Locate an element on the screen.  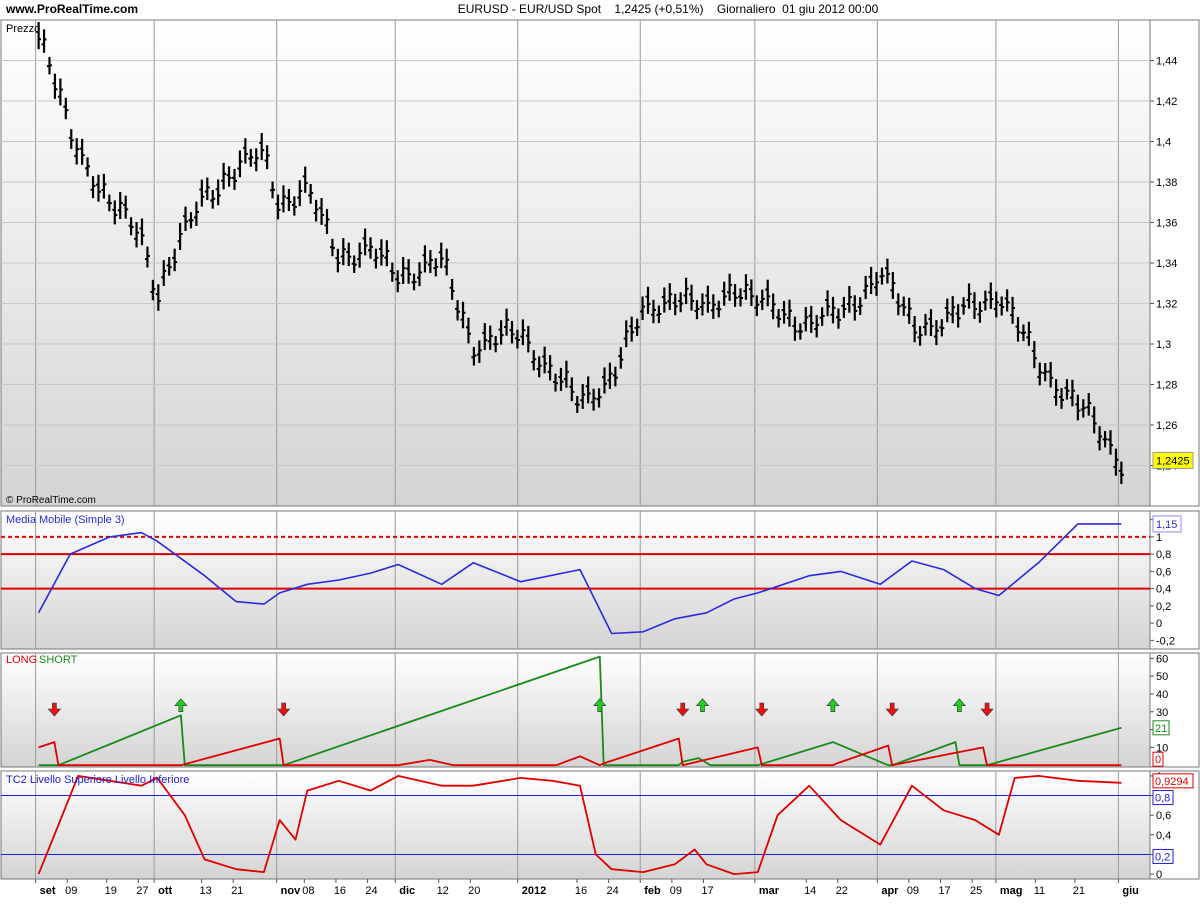
x-tick-label: 14 is located at coordinates (810, 891).